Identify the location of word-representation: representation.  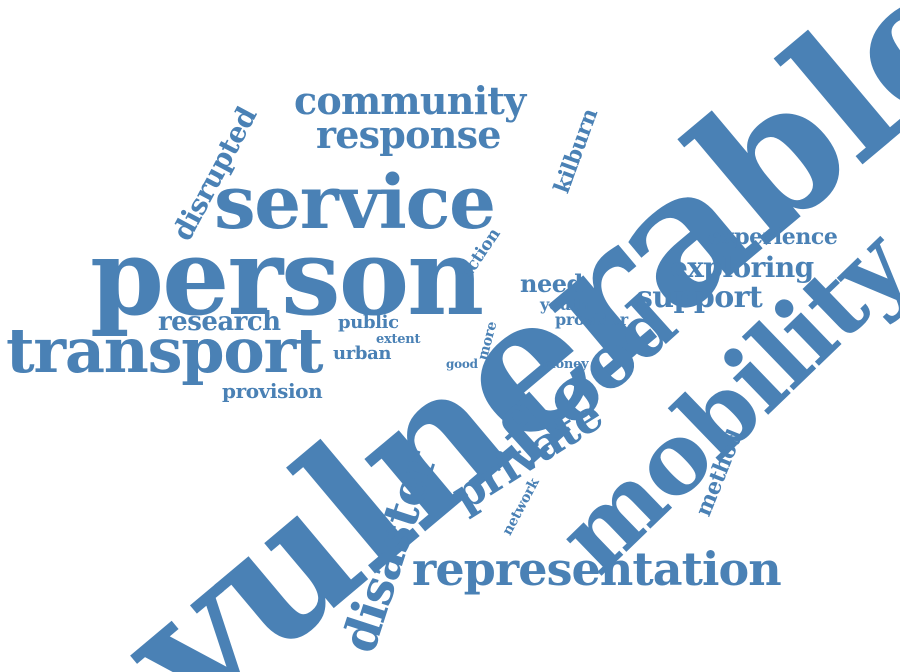
(597, 569).